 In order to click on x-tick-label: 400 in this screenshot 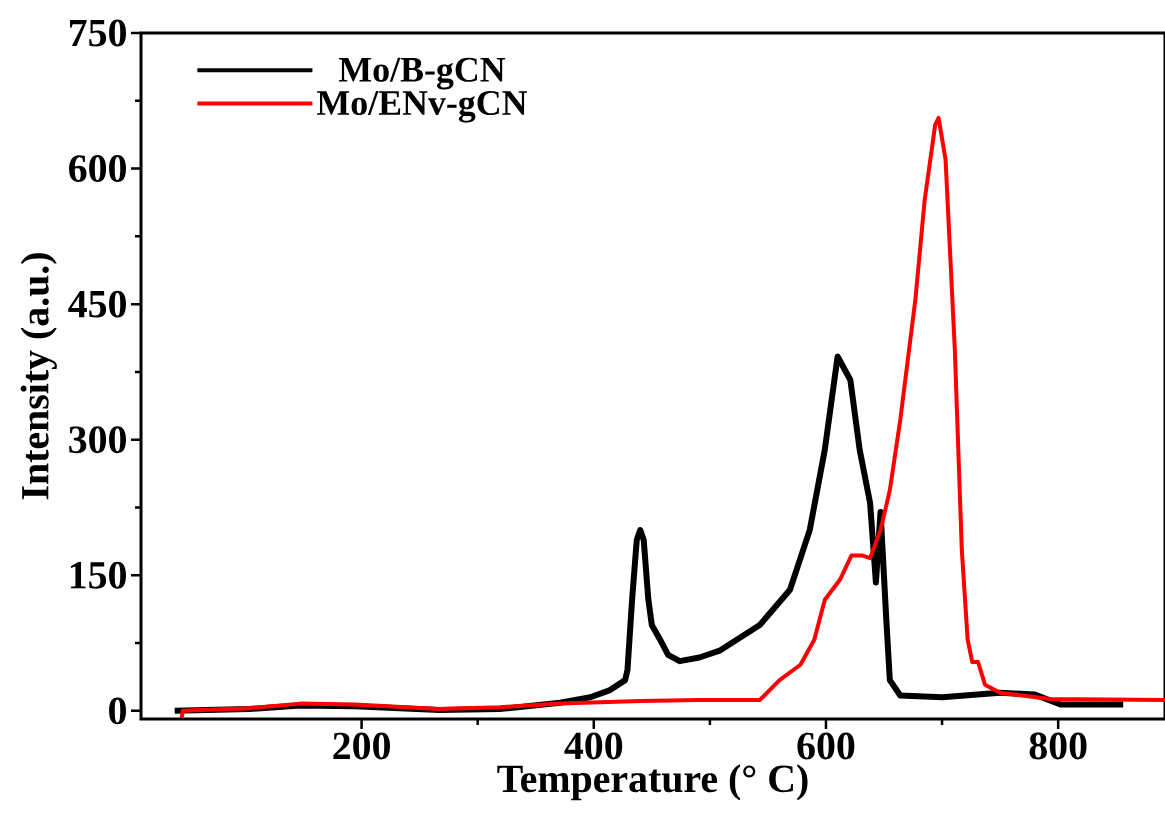, I will do `click(593, 746)`.